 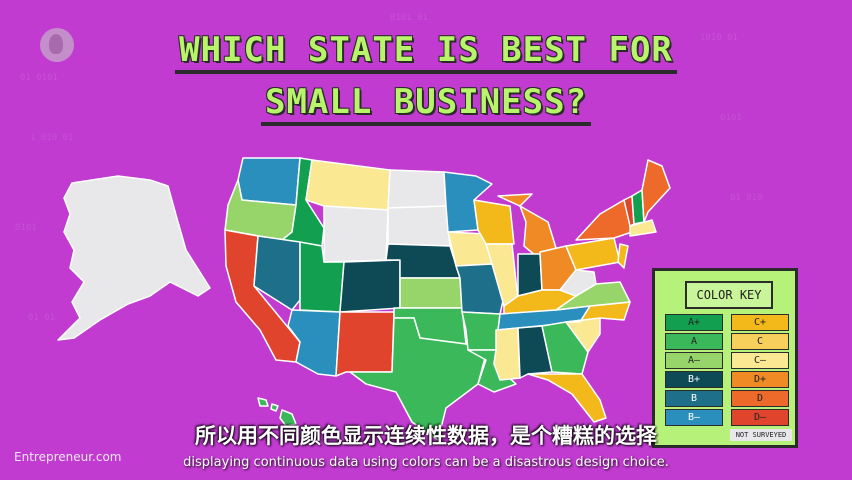 I want to click on state-hawaii: Hawaii, so click(x=277, y=412).